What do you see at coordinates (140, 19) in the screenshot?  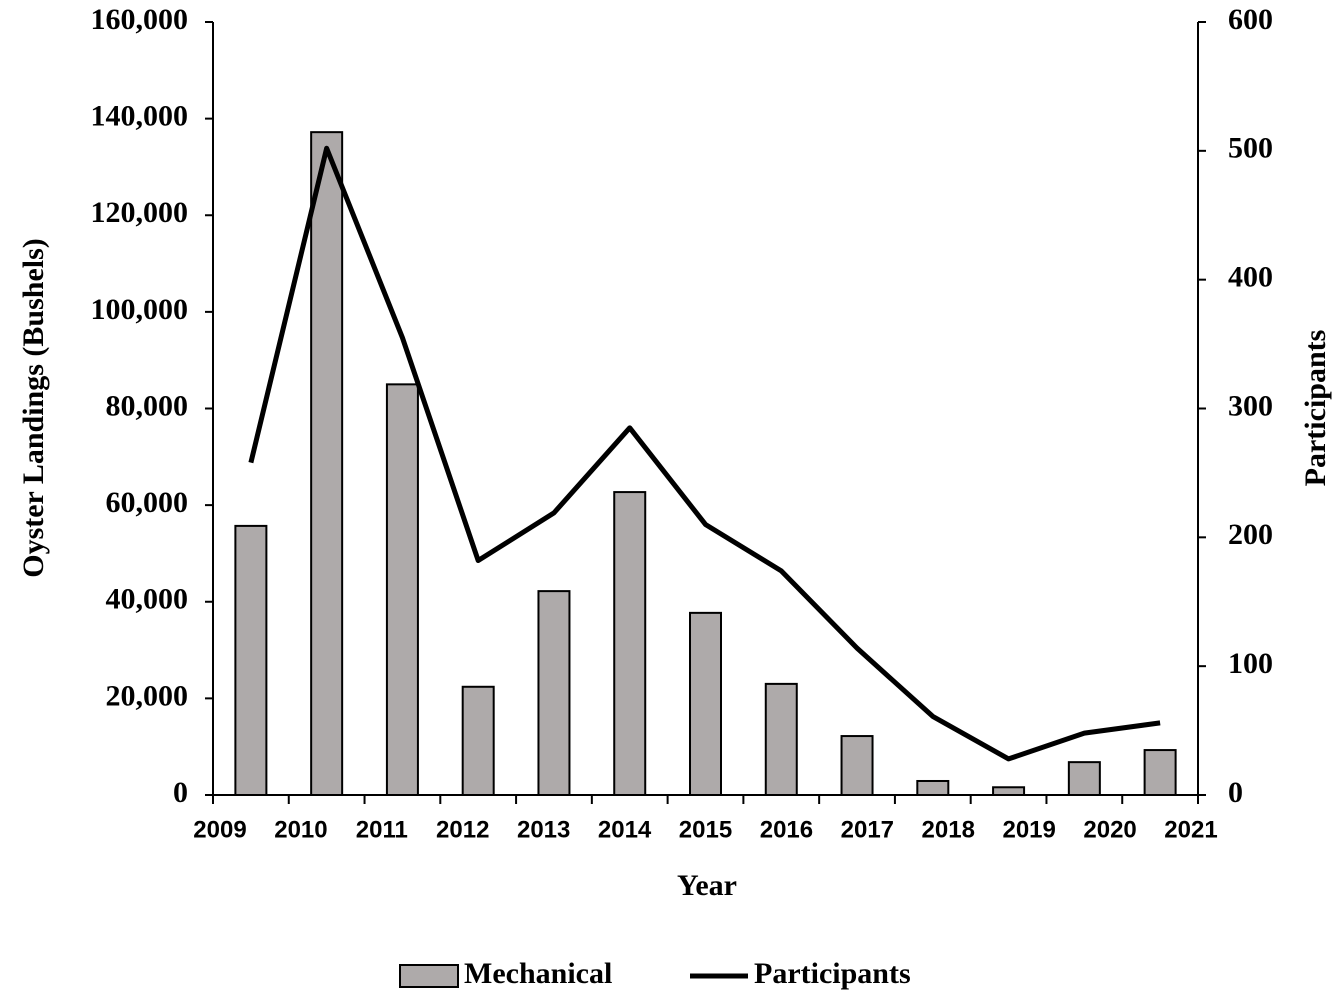 I see `y-tick-label: 160,000` at bounding box center [140, 19].